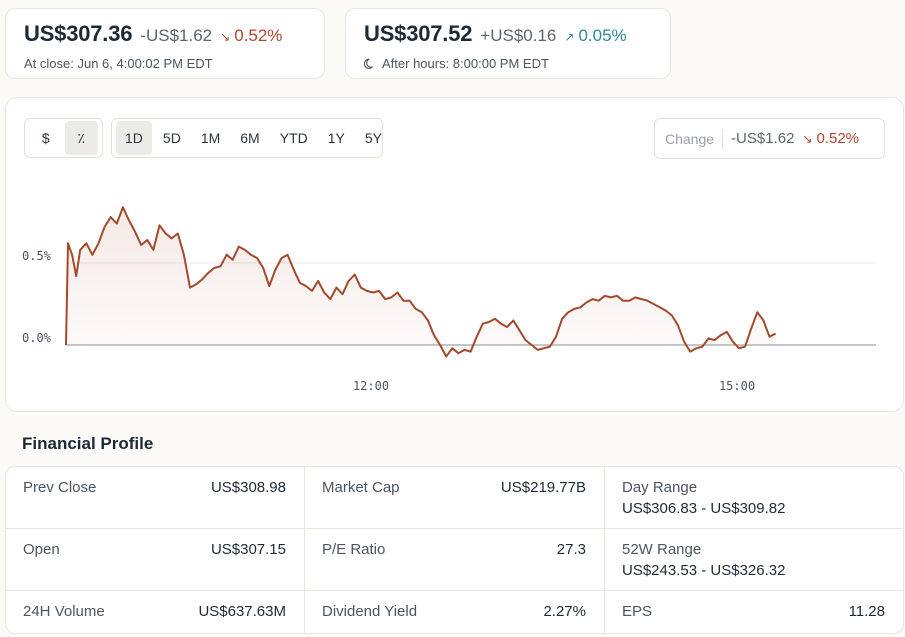  What do you see at coordinates (37, 338) in the screenshot?
I see `y-tick-label: 0.0%` at bounding box center [37, 338].